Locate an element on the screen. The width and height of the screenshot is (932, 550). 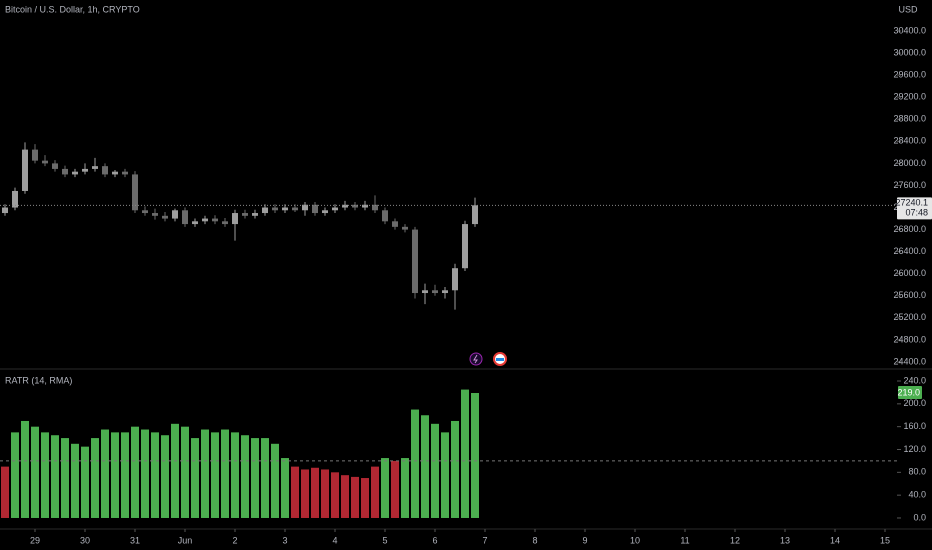
last-value-label: 219.0 is located at coordinates (908, 392).